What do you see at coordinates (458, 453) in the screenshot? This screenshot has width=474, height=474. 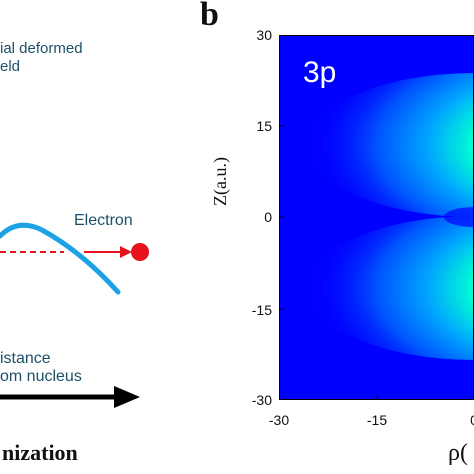 I see `x-axis-label: ρ(` at bounding box center [458, 453].